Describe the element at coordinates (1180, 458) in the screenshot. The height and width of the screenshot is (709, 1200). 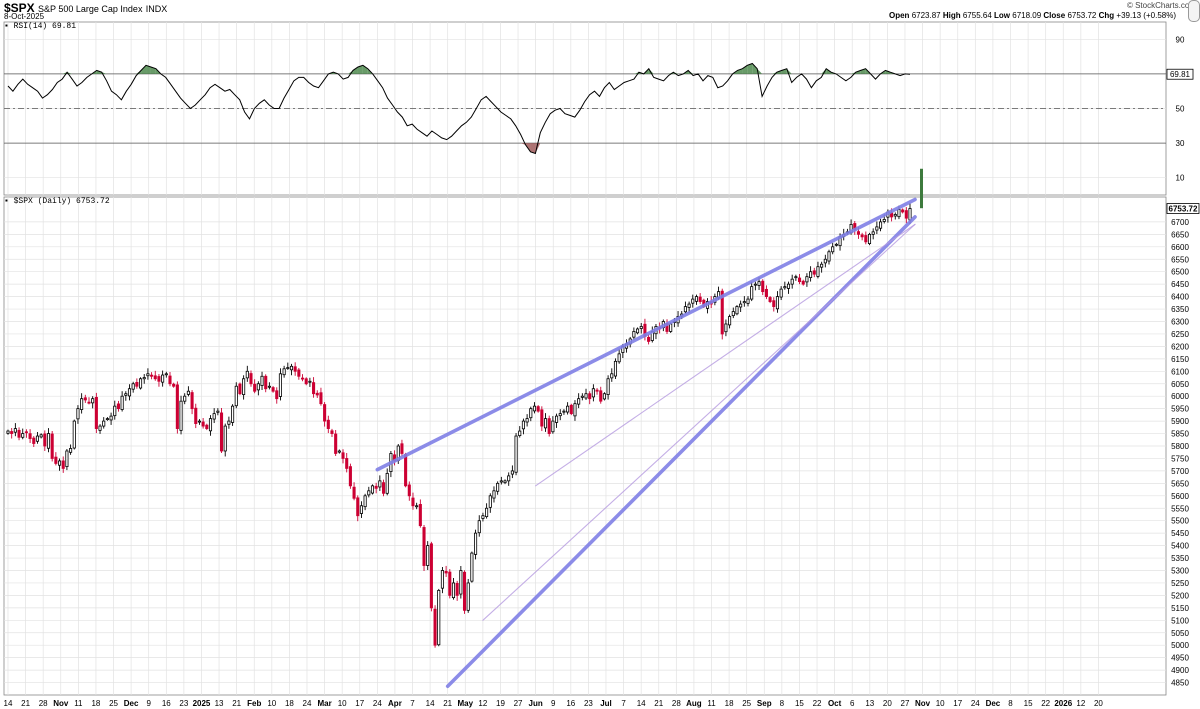
I see `price-tick-label: 5750` at that location.